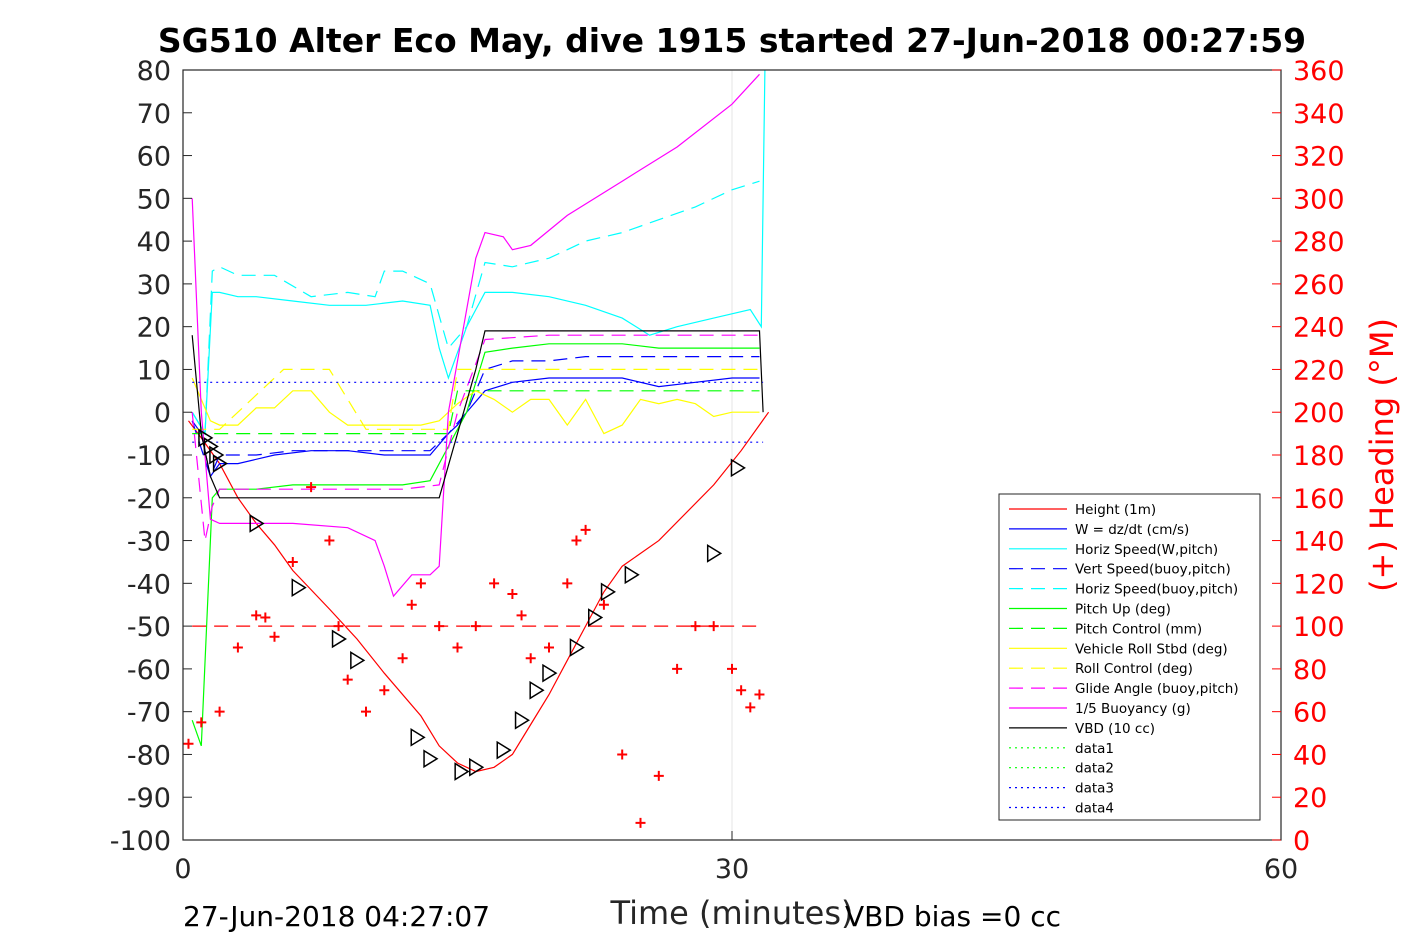 The image size is (1417, 945). I want to click on left-tick-label: -70, so click(149, 713).